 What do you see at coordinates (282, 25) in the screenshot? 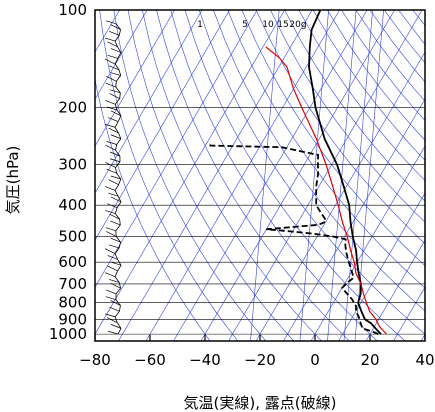
I see `mixing-ratio-label: 15` at bounding box center [282, 25].